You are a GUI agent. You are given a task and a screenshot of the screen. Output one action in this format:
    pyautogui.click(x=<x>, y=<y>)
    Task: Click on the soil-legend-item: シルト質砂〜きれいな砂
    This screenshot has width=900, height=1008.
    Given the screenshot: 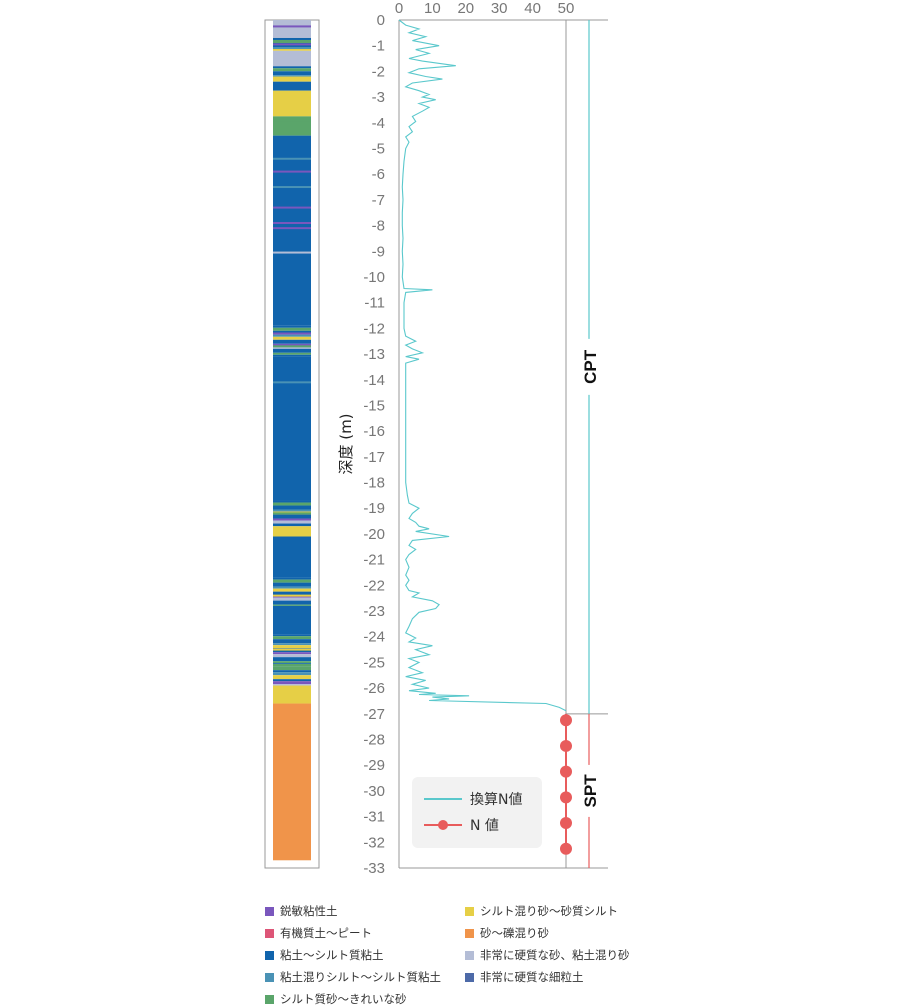 What is the action you would take?
    pyautogui.click(x=336, y=999)
    